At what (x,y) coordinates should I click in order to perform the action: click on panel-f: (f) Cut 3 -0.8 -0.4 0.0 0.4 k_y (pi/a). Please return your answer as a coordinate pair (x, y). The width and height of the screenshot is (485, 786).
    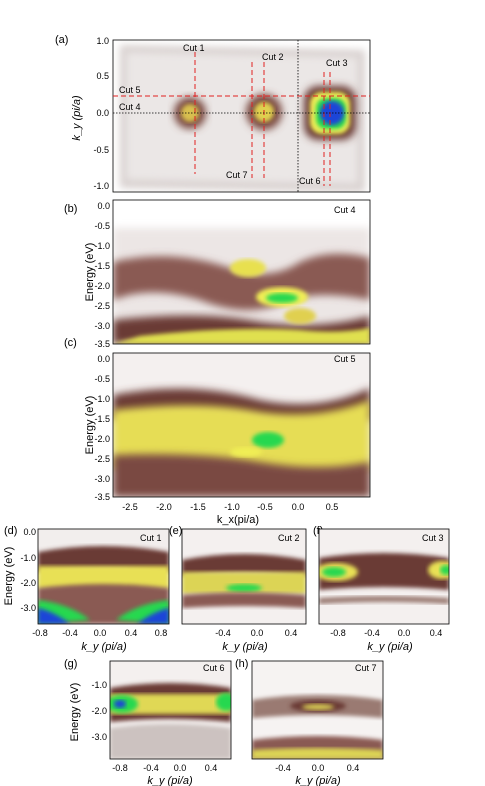
    Looking at the image, I should click on (381, 589).